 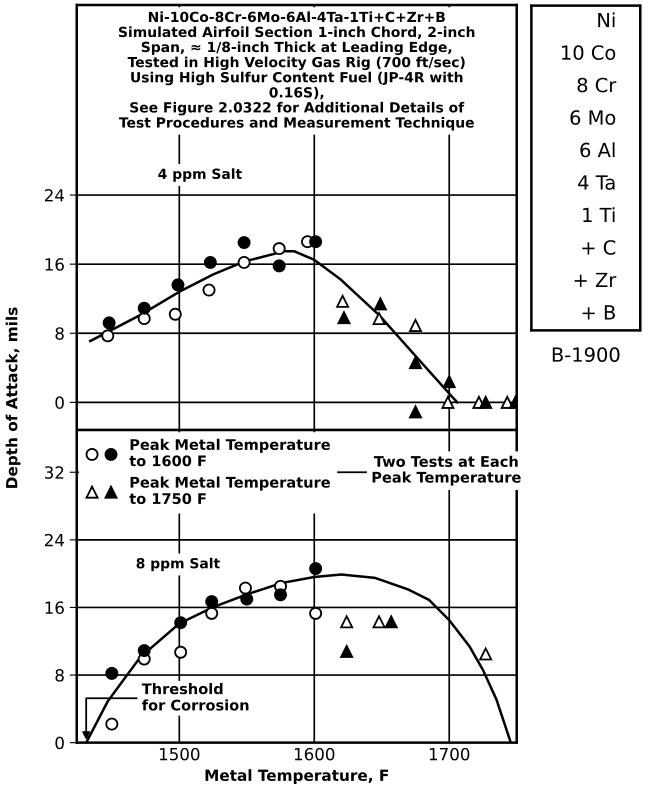 I want to click on text: Ni, so click(x=606, y=20).